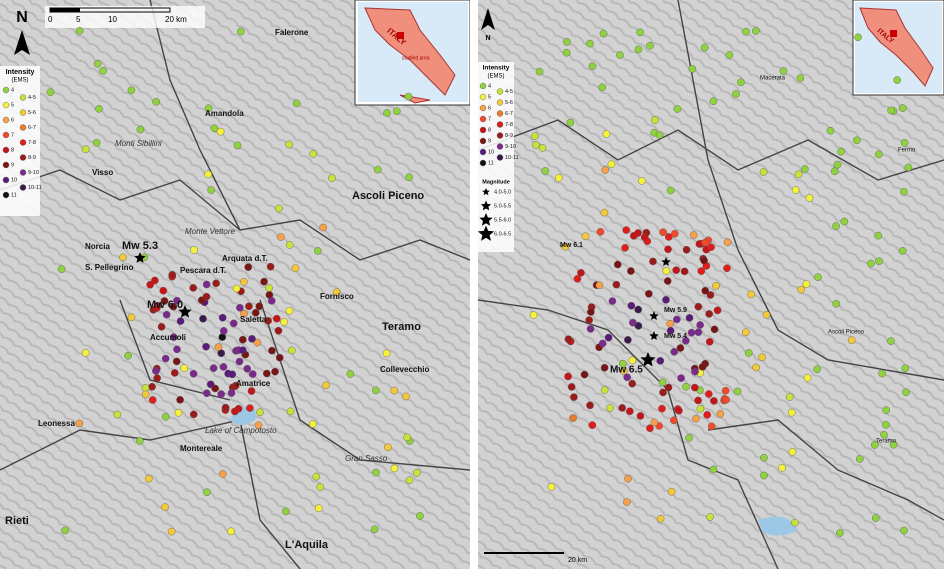  What do you see at coordinates (78, 19) in the screenshot?
I see `scale-label: 5` at bounding box center [78, 19].